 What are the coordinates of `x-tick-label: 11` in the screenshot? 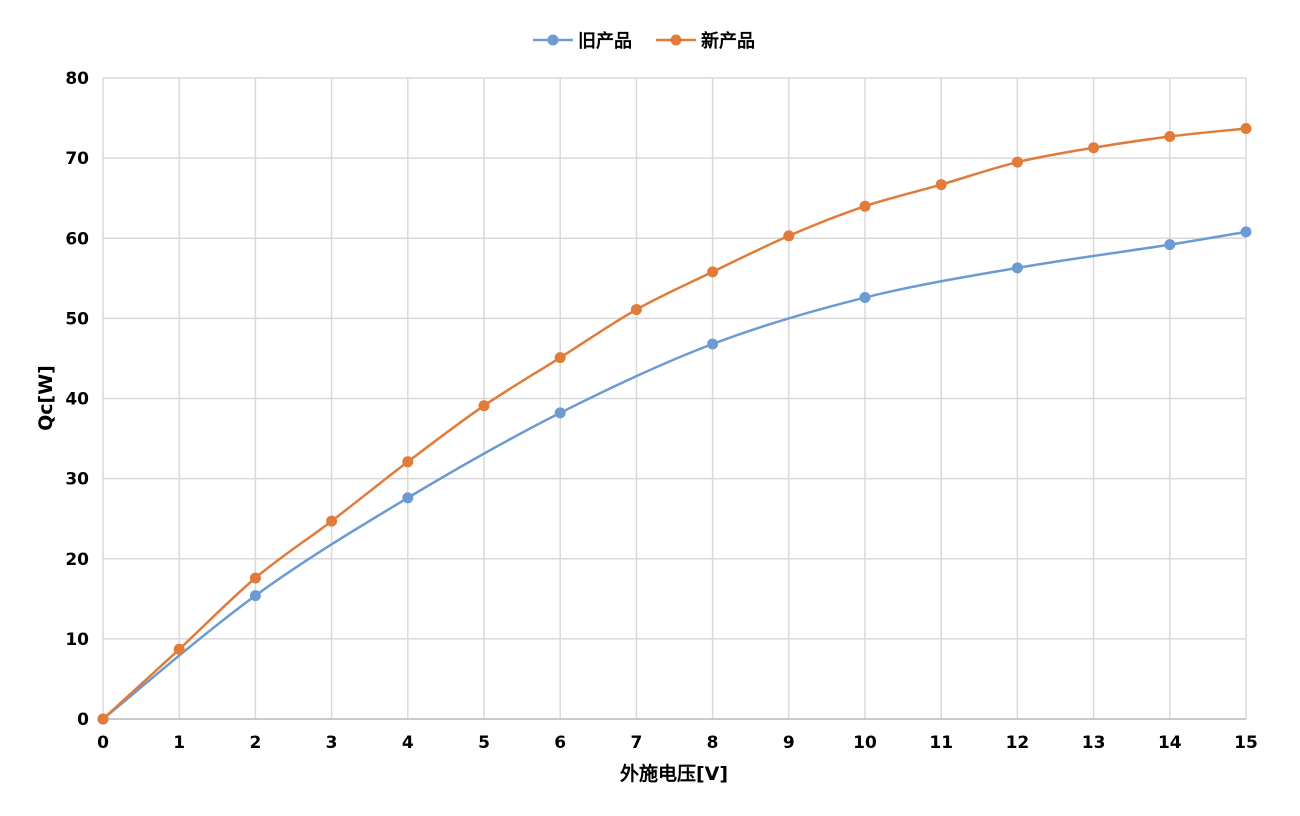 It's located at (941, 743).